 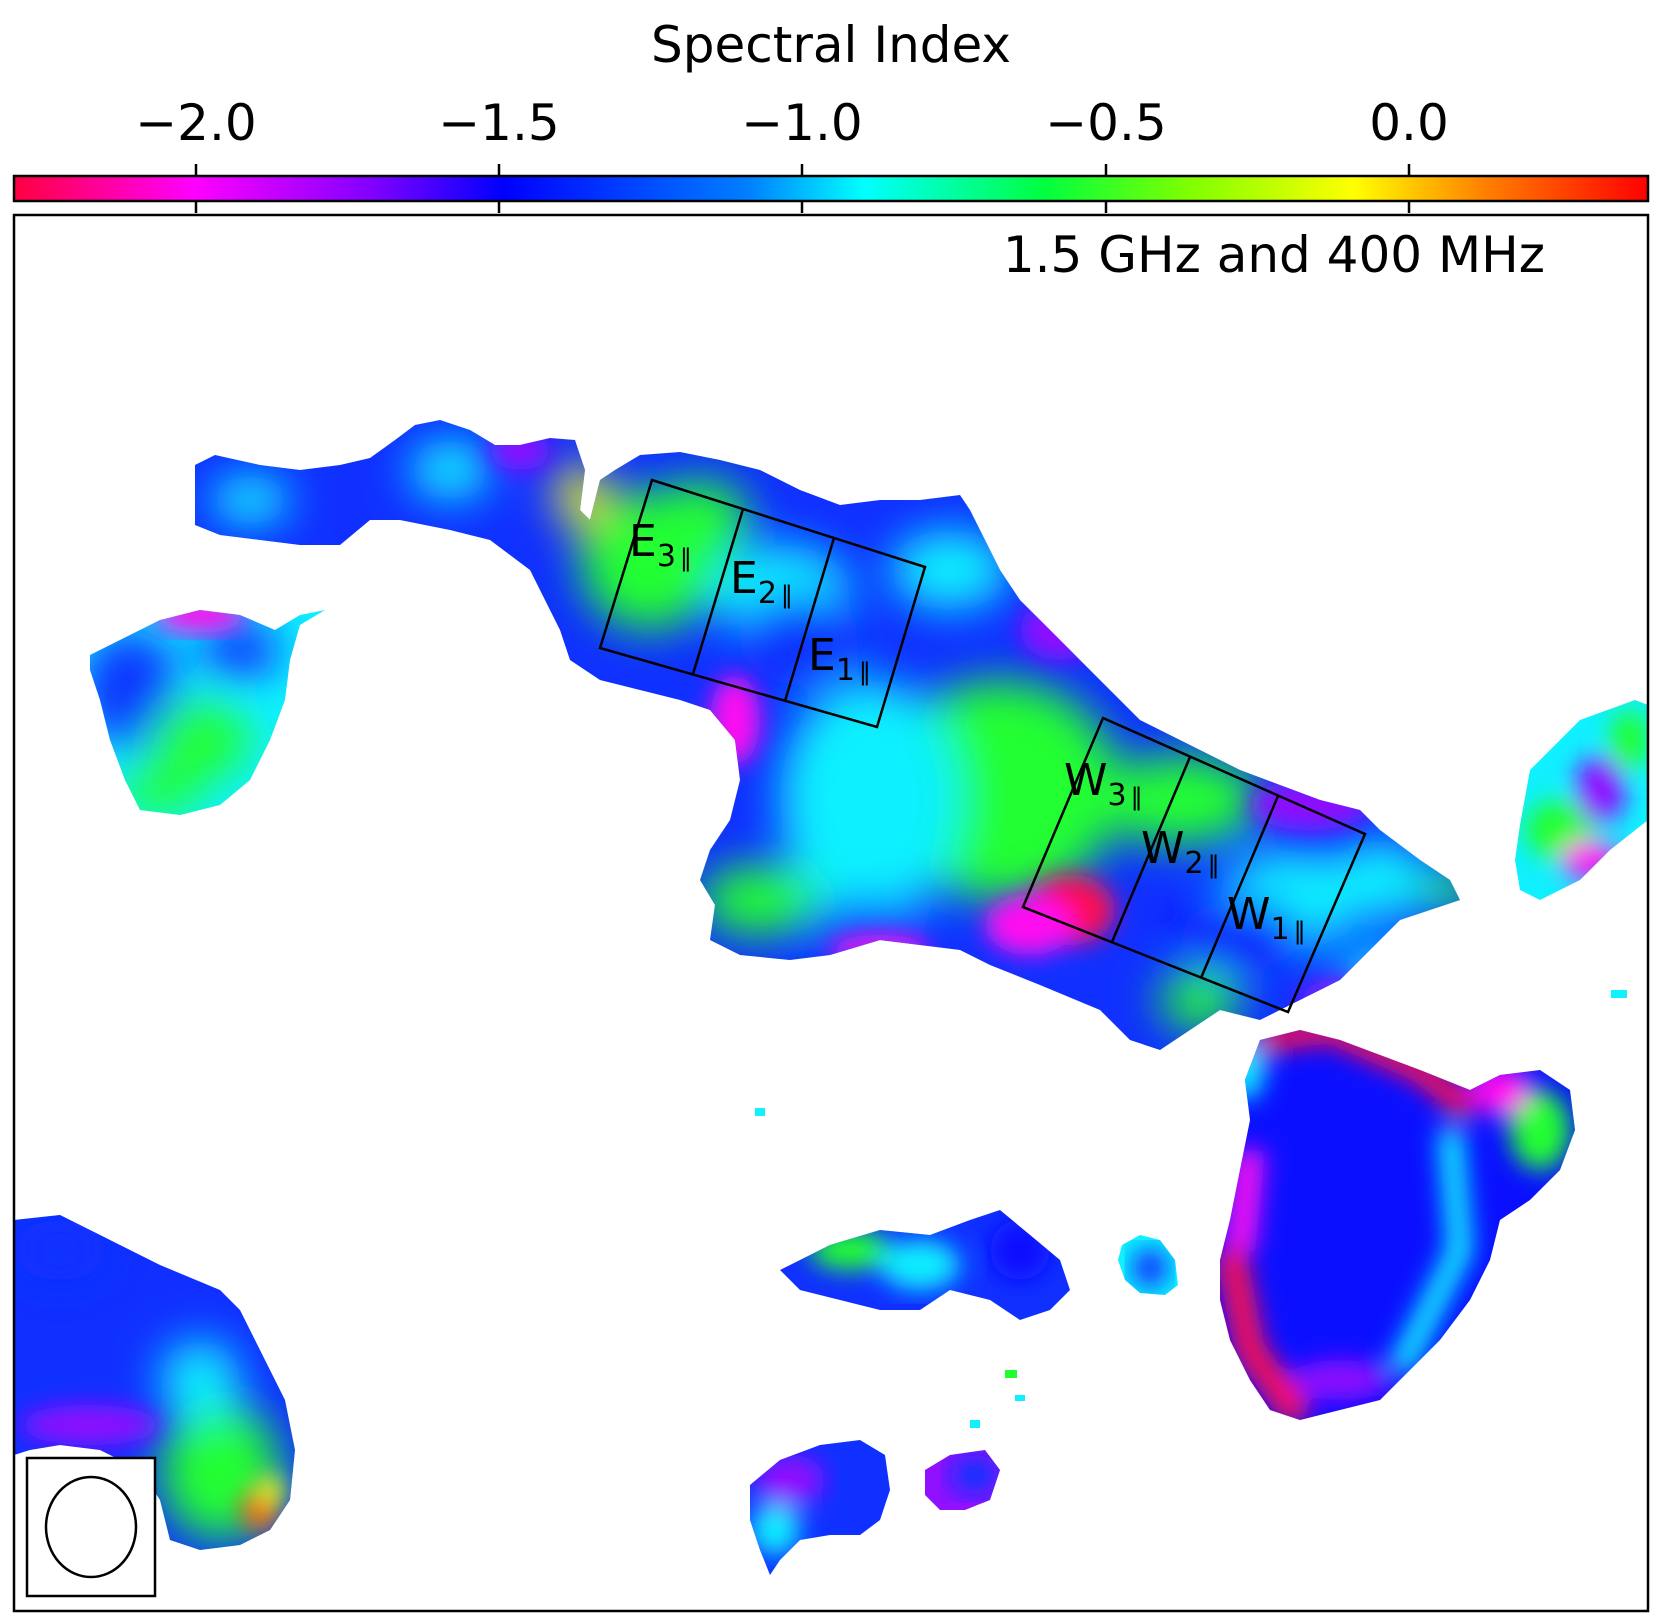 I want to click on emission-fragments, so click(x=1191, y=1209).